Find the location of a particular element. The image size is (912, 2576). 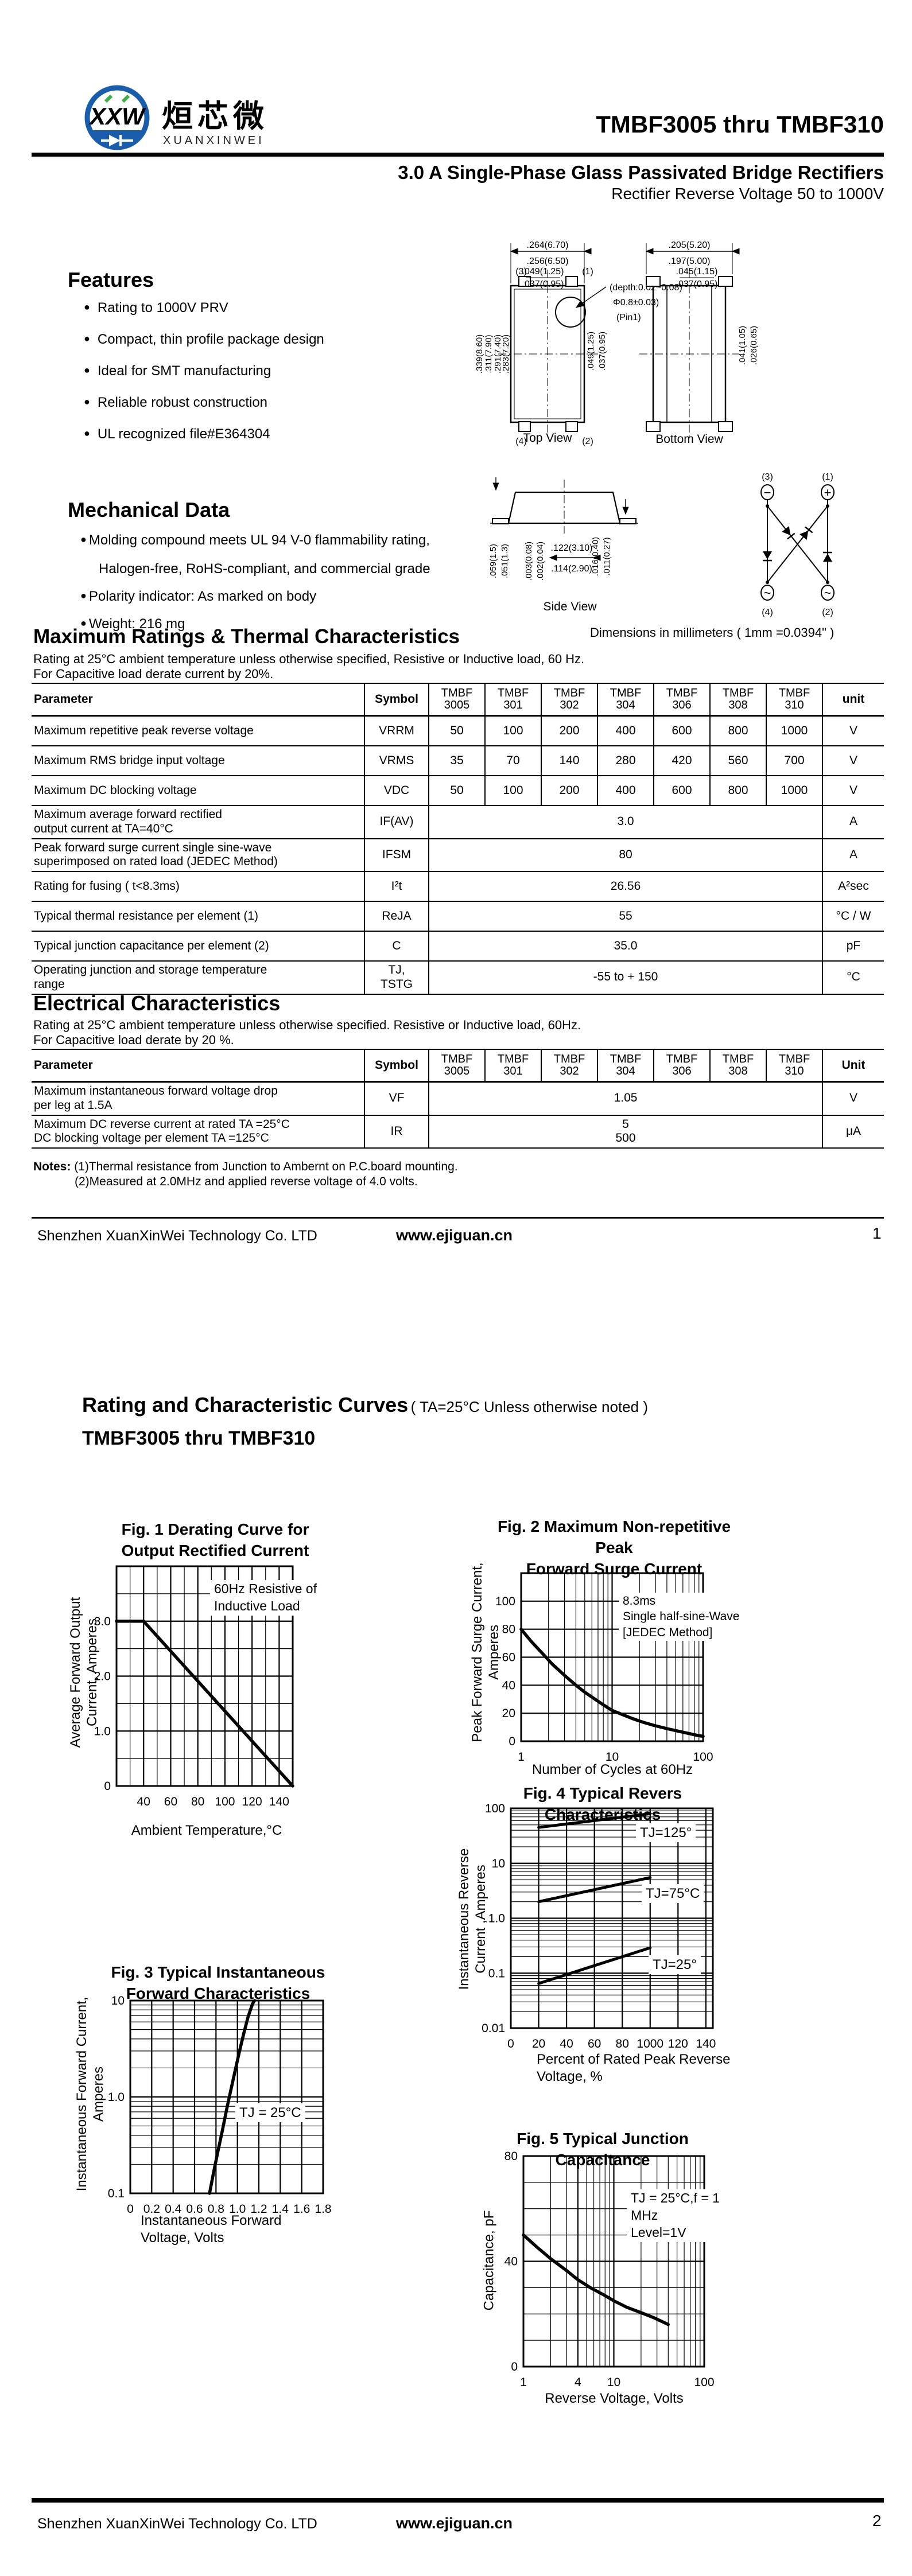

dim-text: .049(1.25) is located at coordinates (543, 272).